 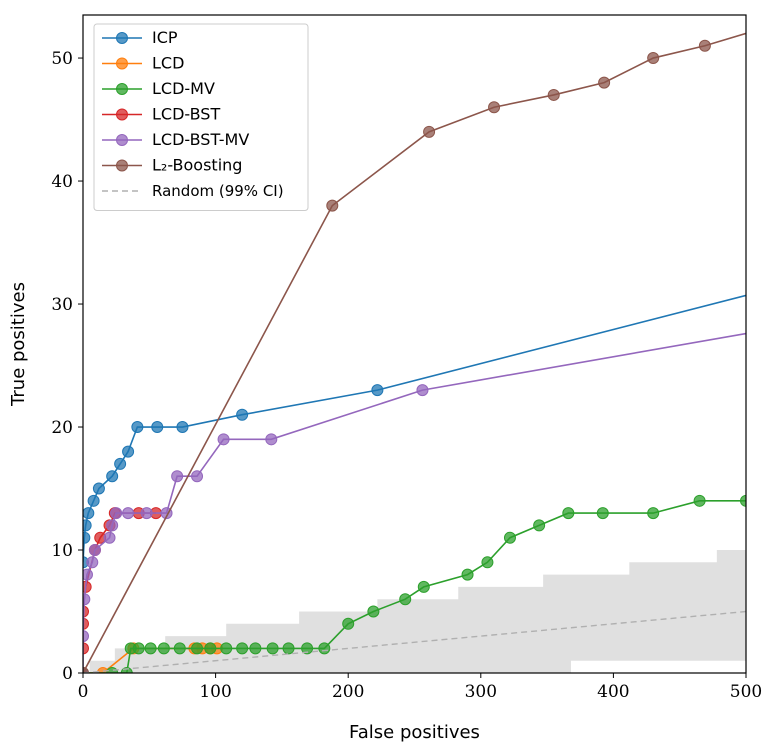 What do you see at coordinates (200, 139) in the screenshot?
I see `legend-label: LCD-BST-MV` at bounding box center [200, 139].